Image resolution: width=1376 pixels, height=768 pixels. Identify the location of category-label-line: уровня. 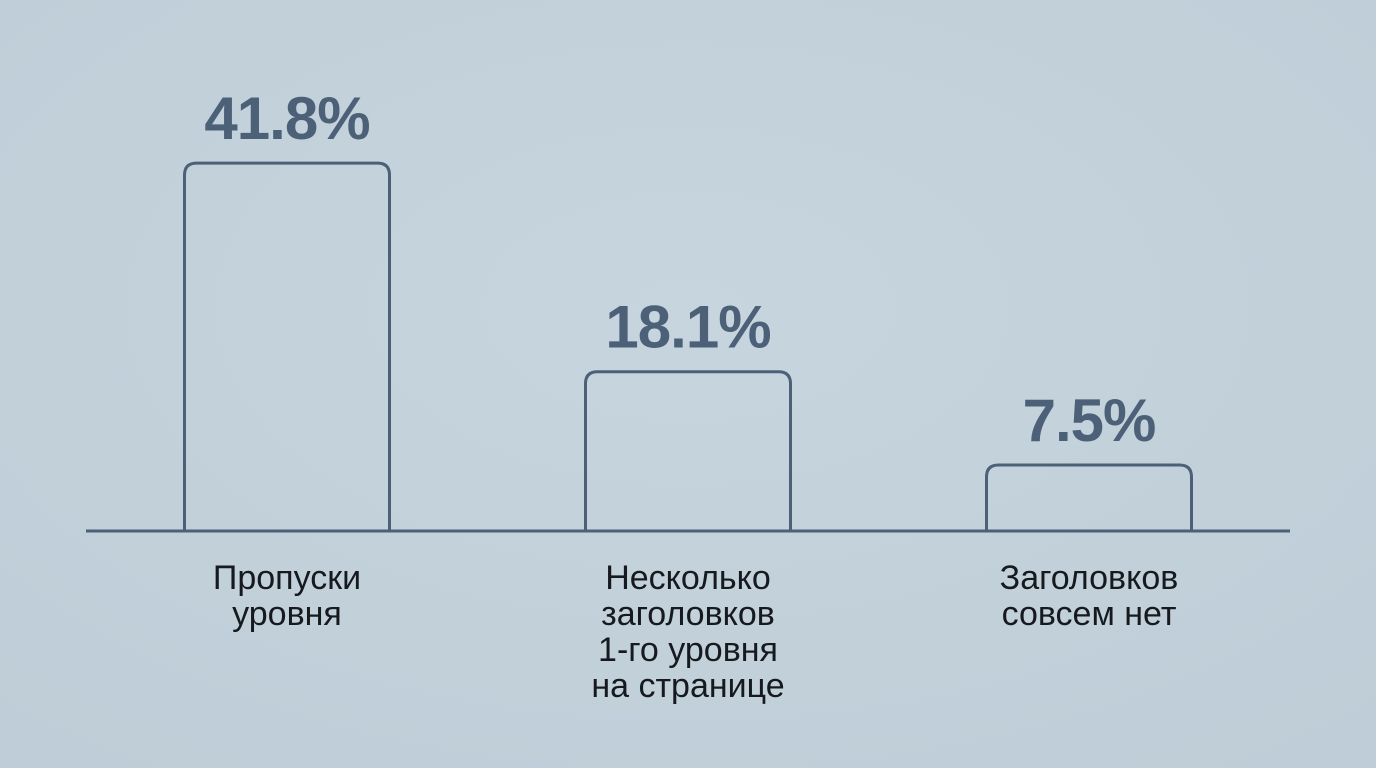
(287, 614).